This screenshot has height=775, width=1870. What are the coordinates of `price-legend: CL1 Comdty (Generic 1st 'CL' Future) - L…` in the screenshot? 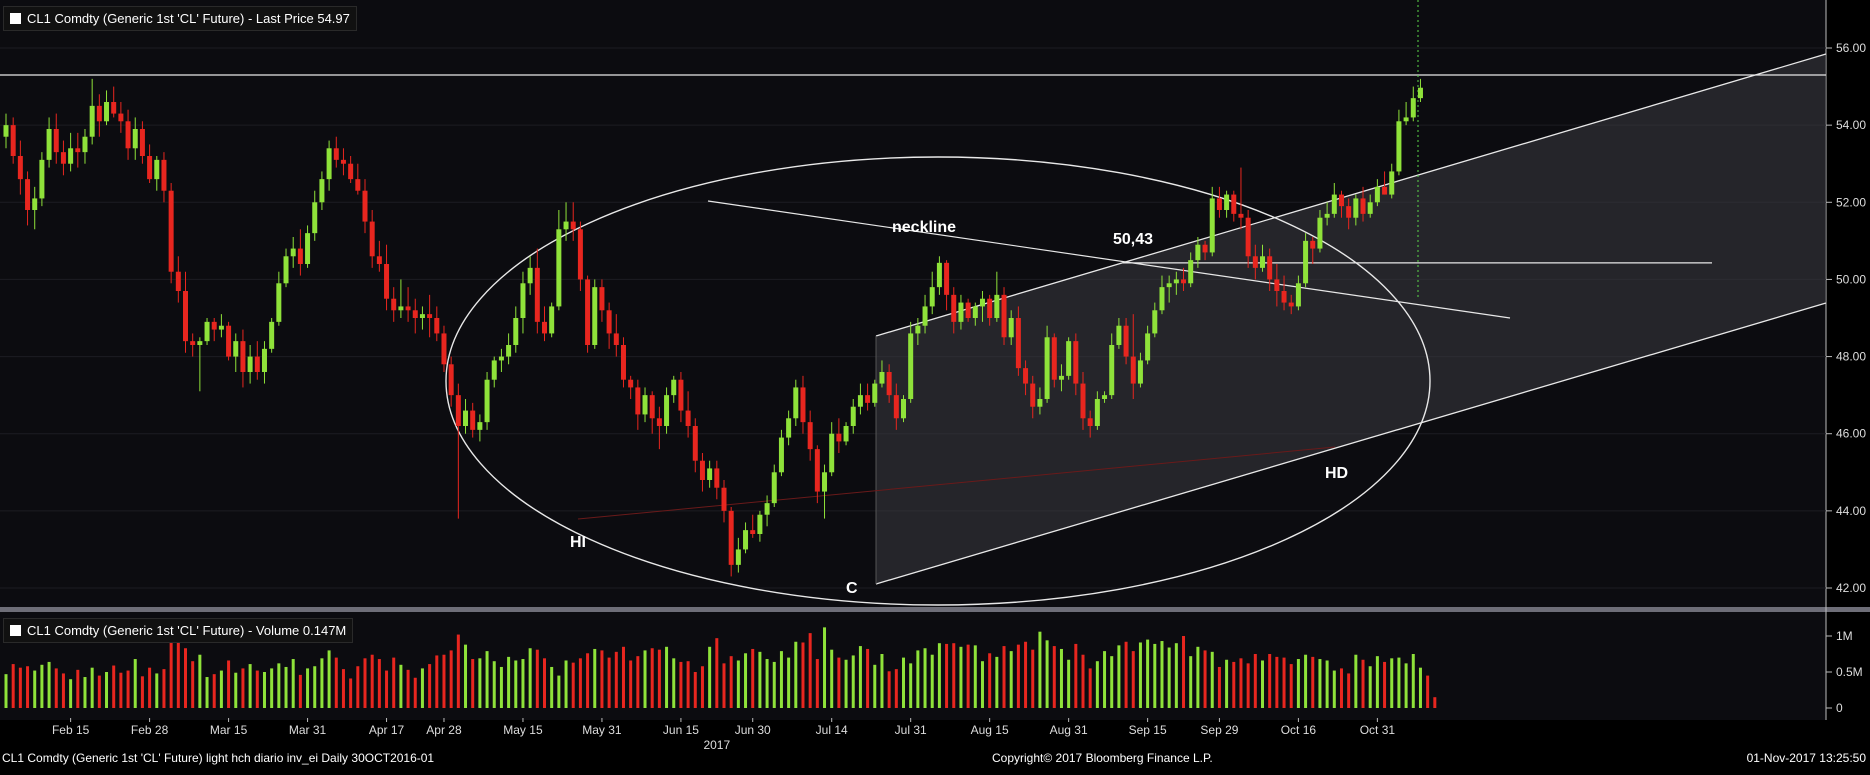 It's located at (180, 18).